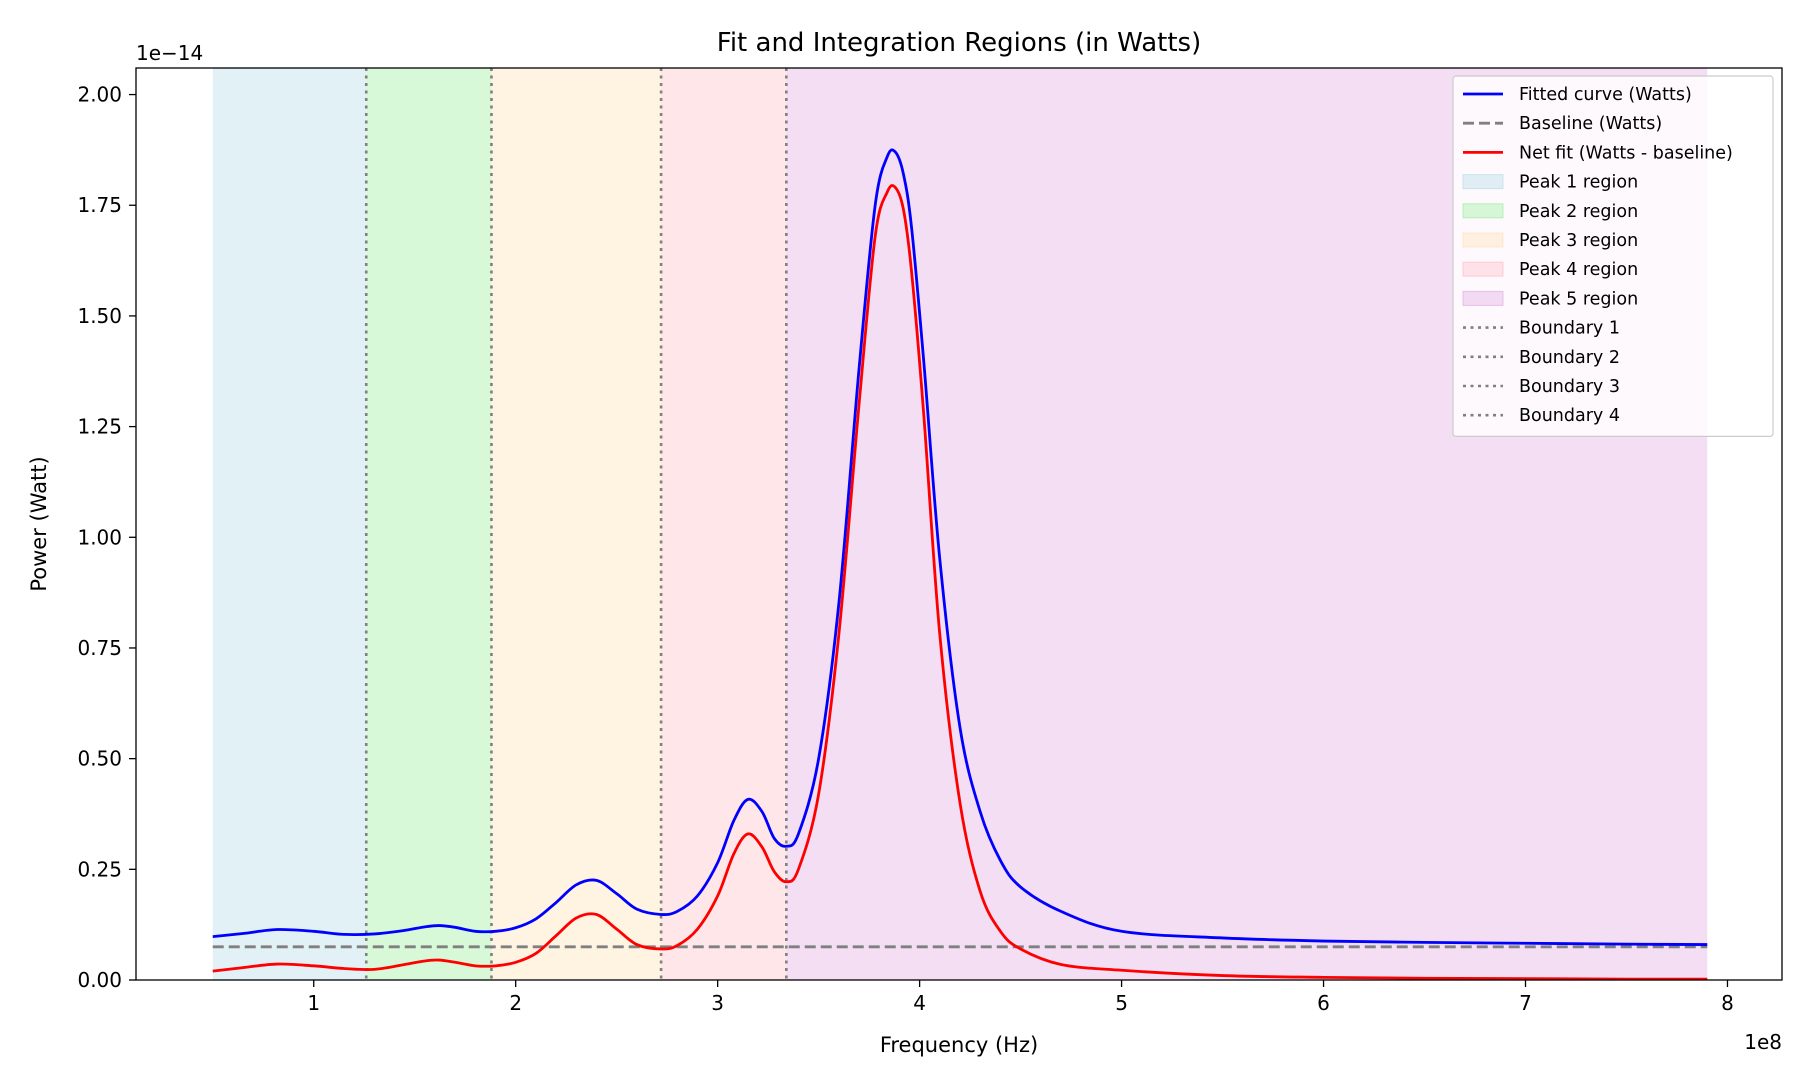 This screenshot has height=1080, width=1800. I want to click on x-tick-label: 5, so click(1121, 1003).